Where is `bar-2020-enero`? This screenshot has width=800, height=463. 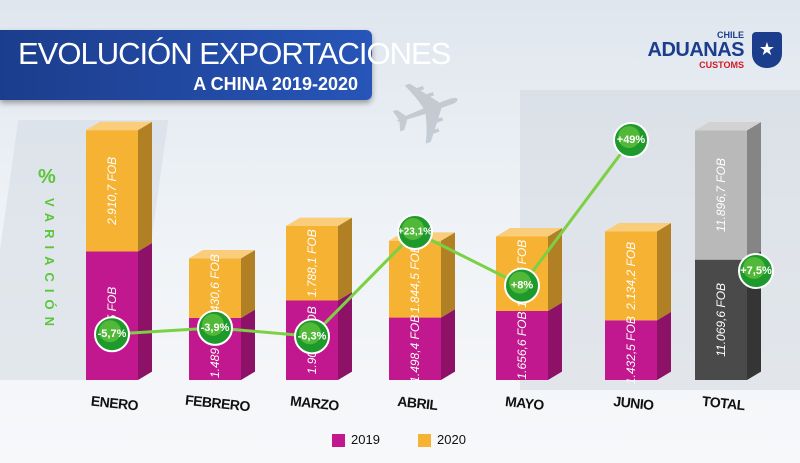 bar-2020-enero is located at coordinates (112, 191).